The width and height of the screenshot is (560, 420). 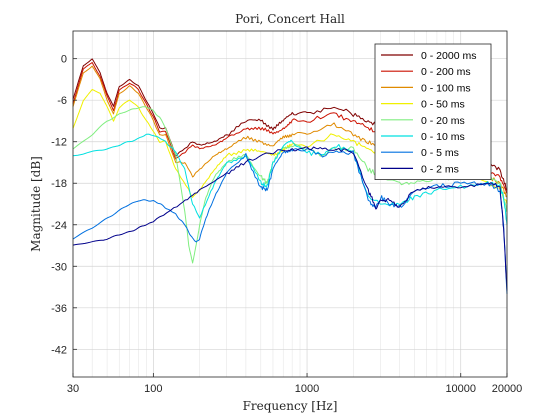 What do you see at coordinates (73, 389) in the screenshot?
I see `x-tick-label: 30` at bounding box center [73, 389].